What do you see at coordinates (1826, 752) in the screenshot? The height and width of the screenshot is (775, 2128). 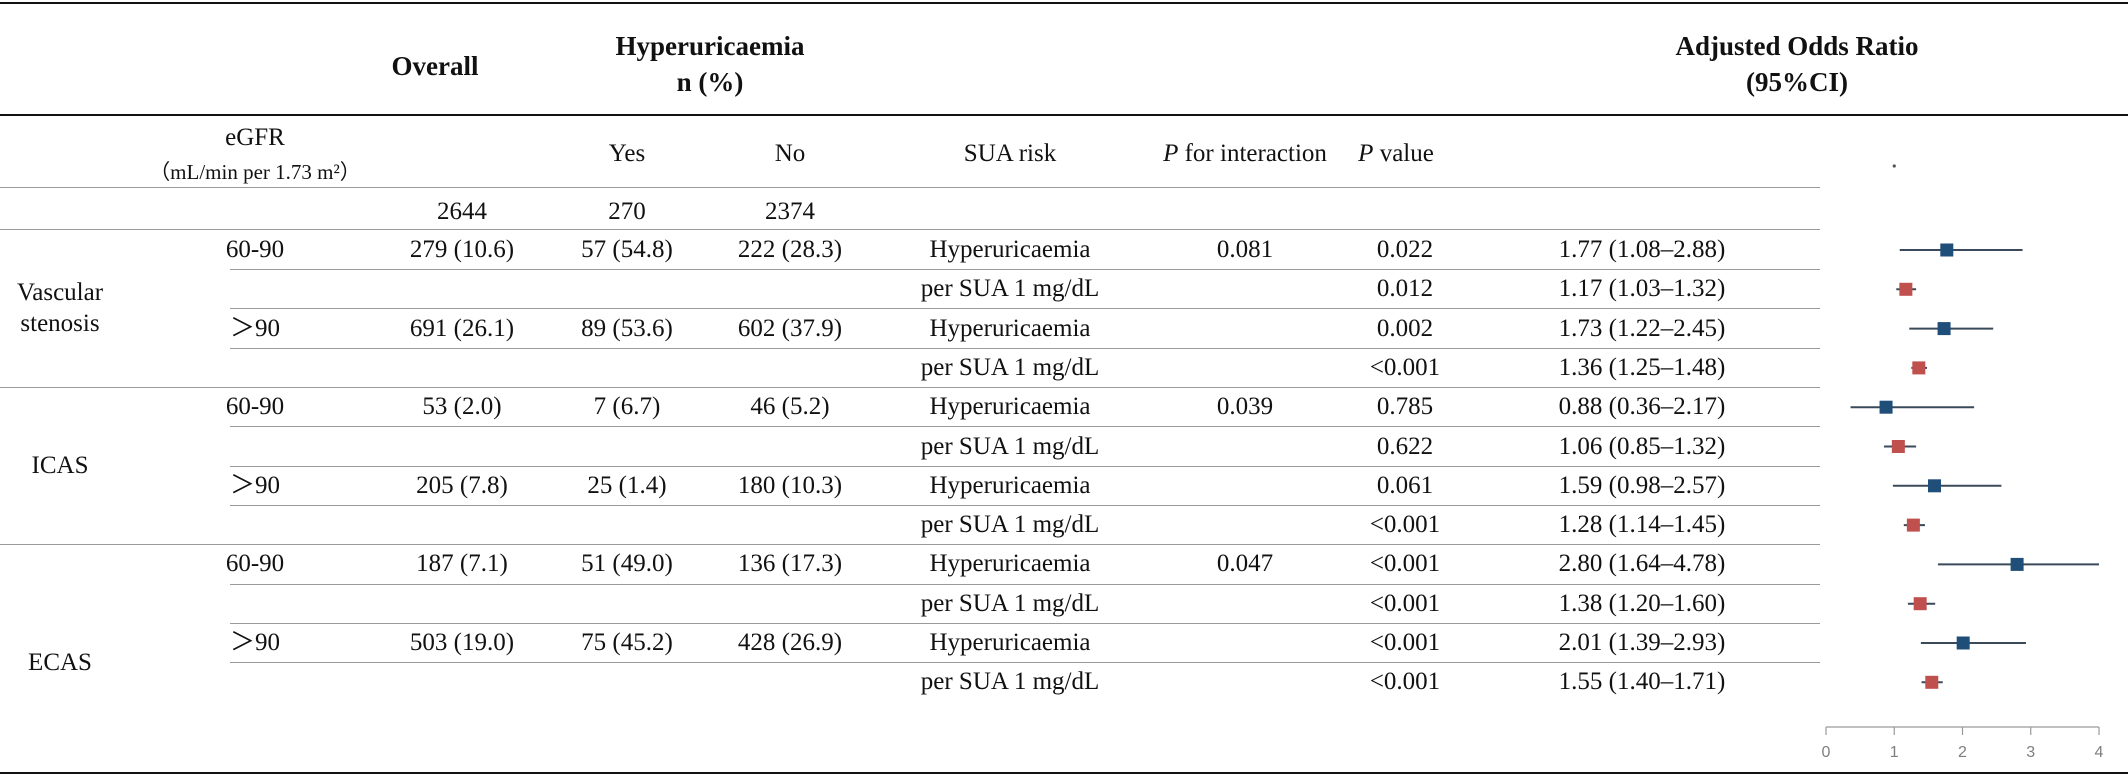 I see `x-tick-label: 0` at bounding box center [1826, 752].